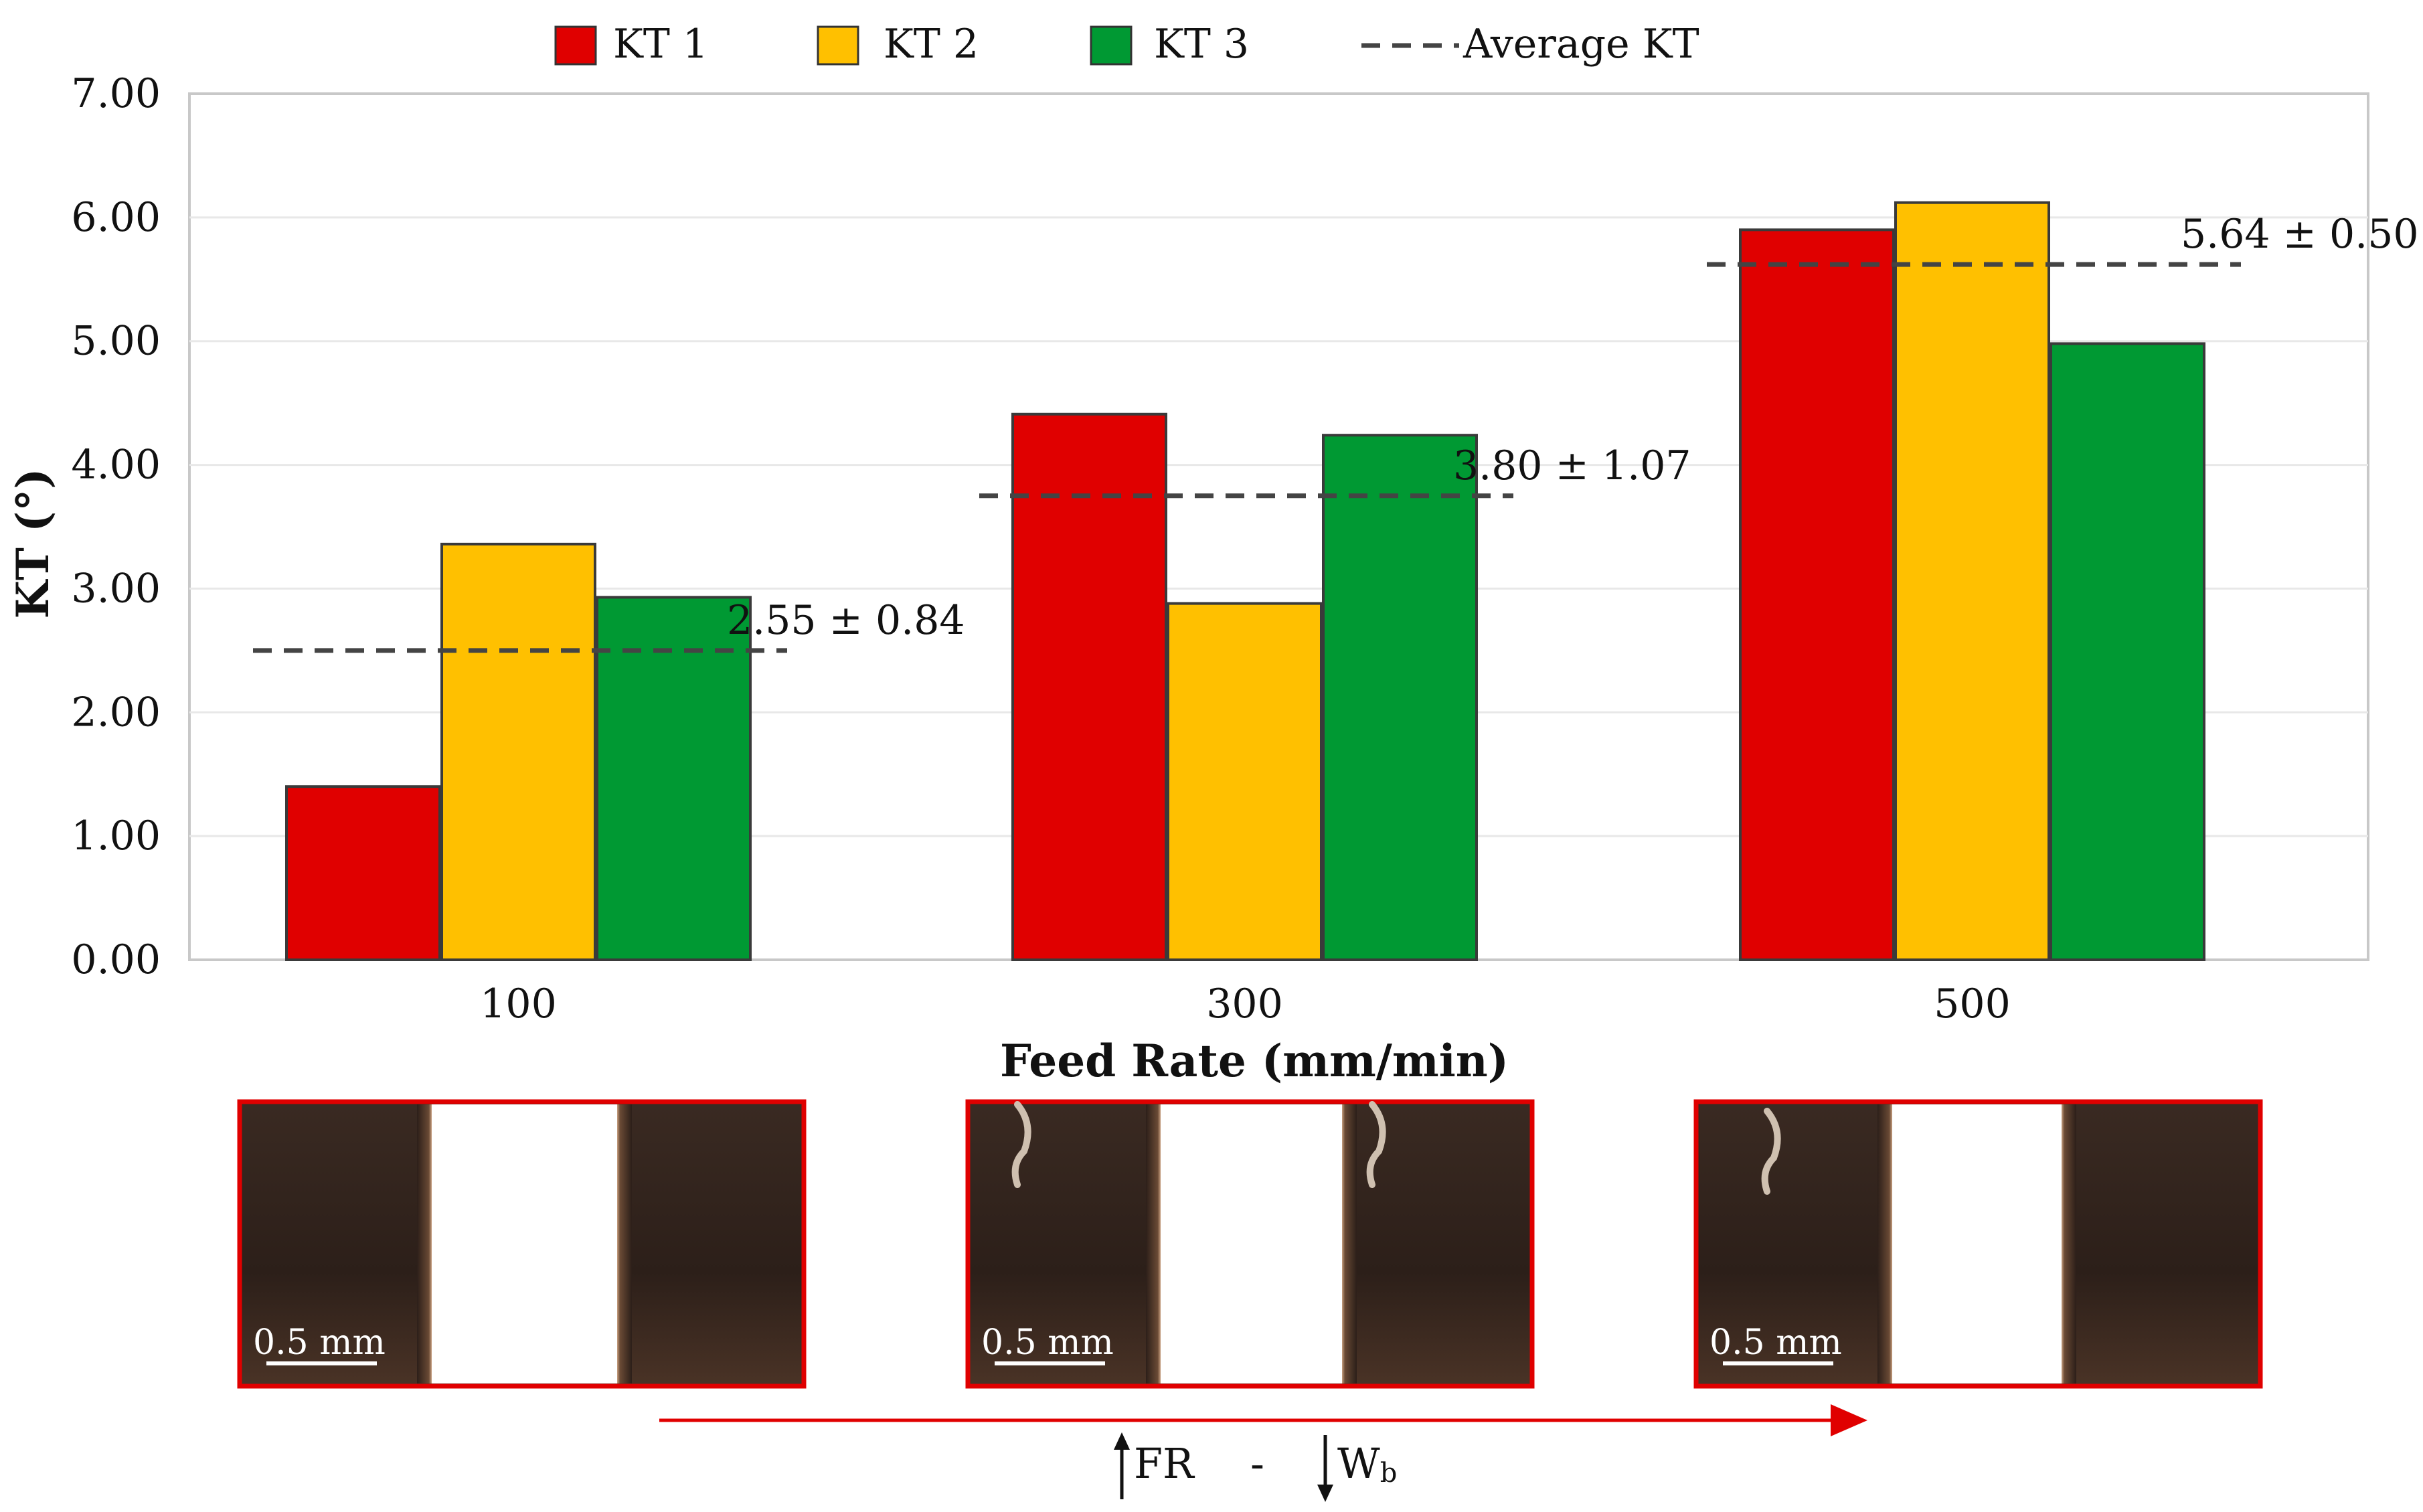 This screenshot has width=2423, height=1512. Describe the element at coordinates (1572, 465) in the screenshot. I see `average-label-300: 3.80 ± 1.07` at that location.